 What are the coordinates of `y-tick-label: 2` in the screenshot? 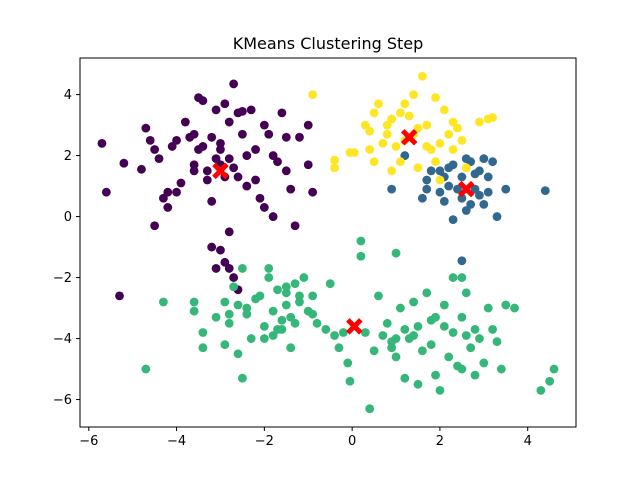 It's located at (68, 156).